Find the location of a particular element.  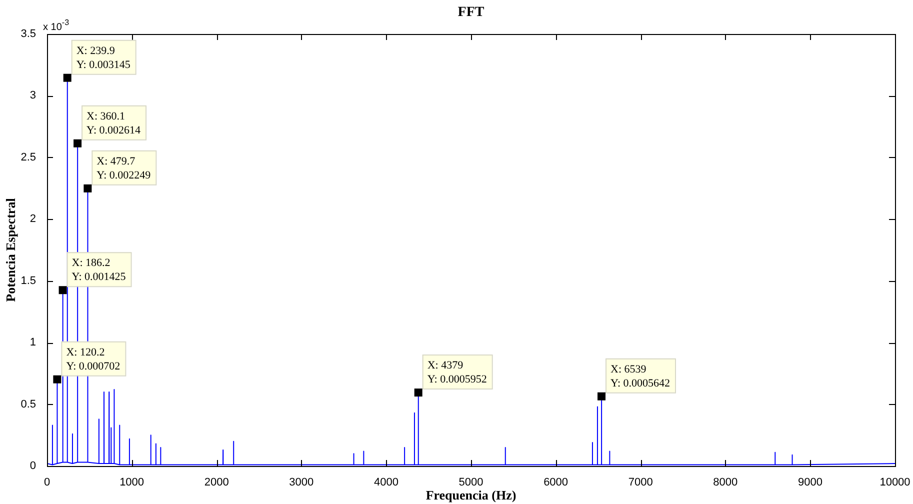

x-tick-label: 3000 is located at coordinates (301, 482).